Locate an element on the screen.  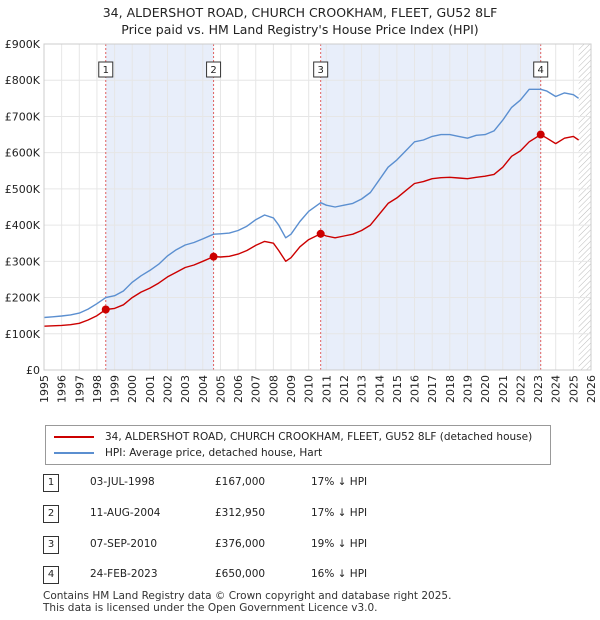
x-tick-label: 2020 is located at coordinates (485, 389).